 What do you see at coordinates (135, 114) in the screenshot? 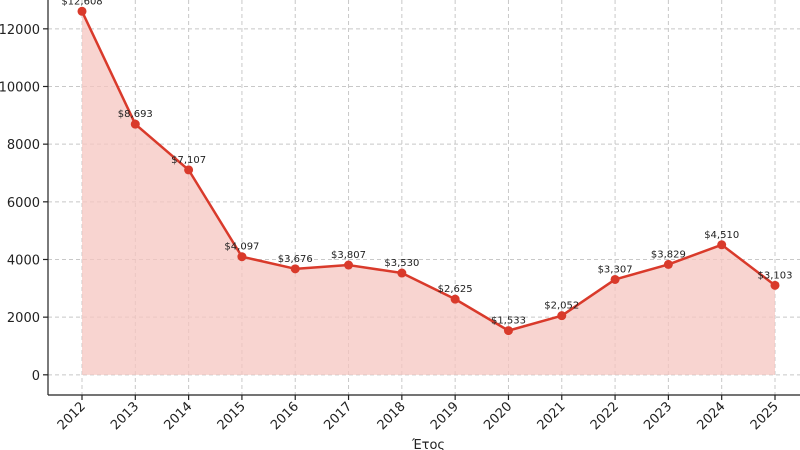
I see `data-label: $8,693` at bounding box center [135, 114].